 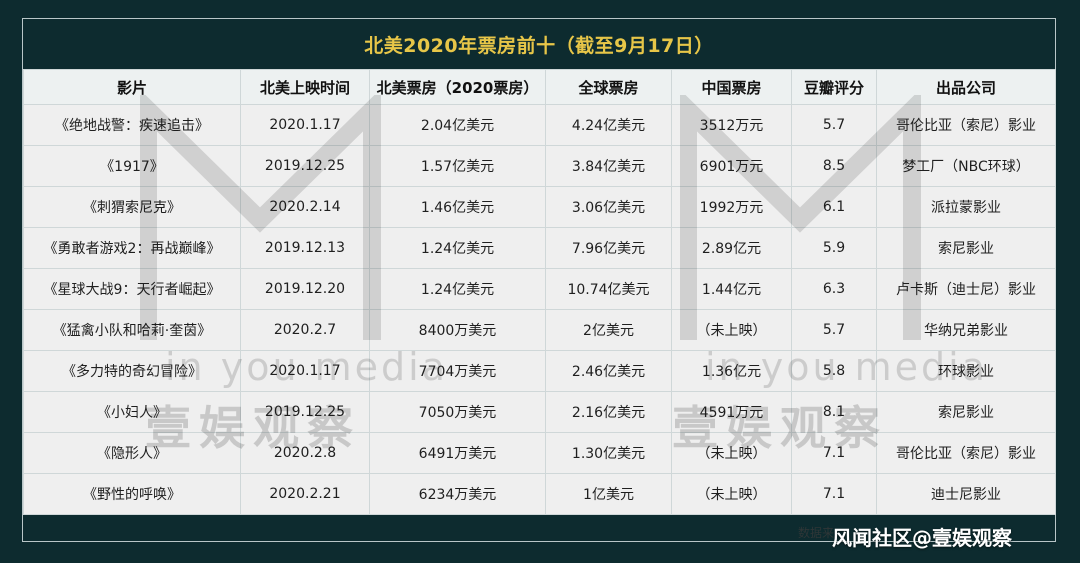 I want to click on china-box-cell: 1.36亿元, so click(x=731, y=371).